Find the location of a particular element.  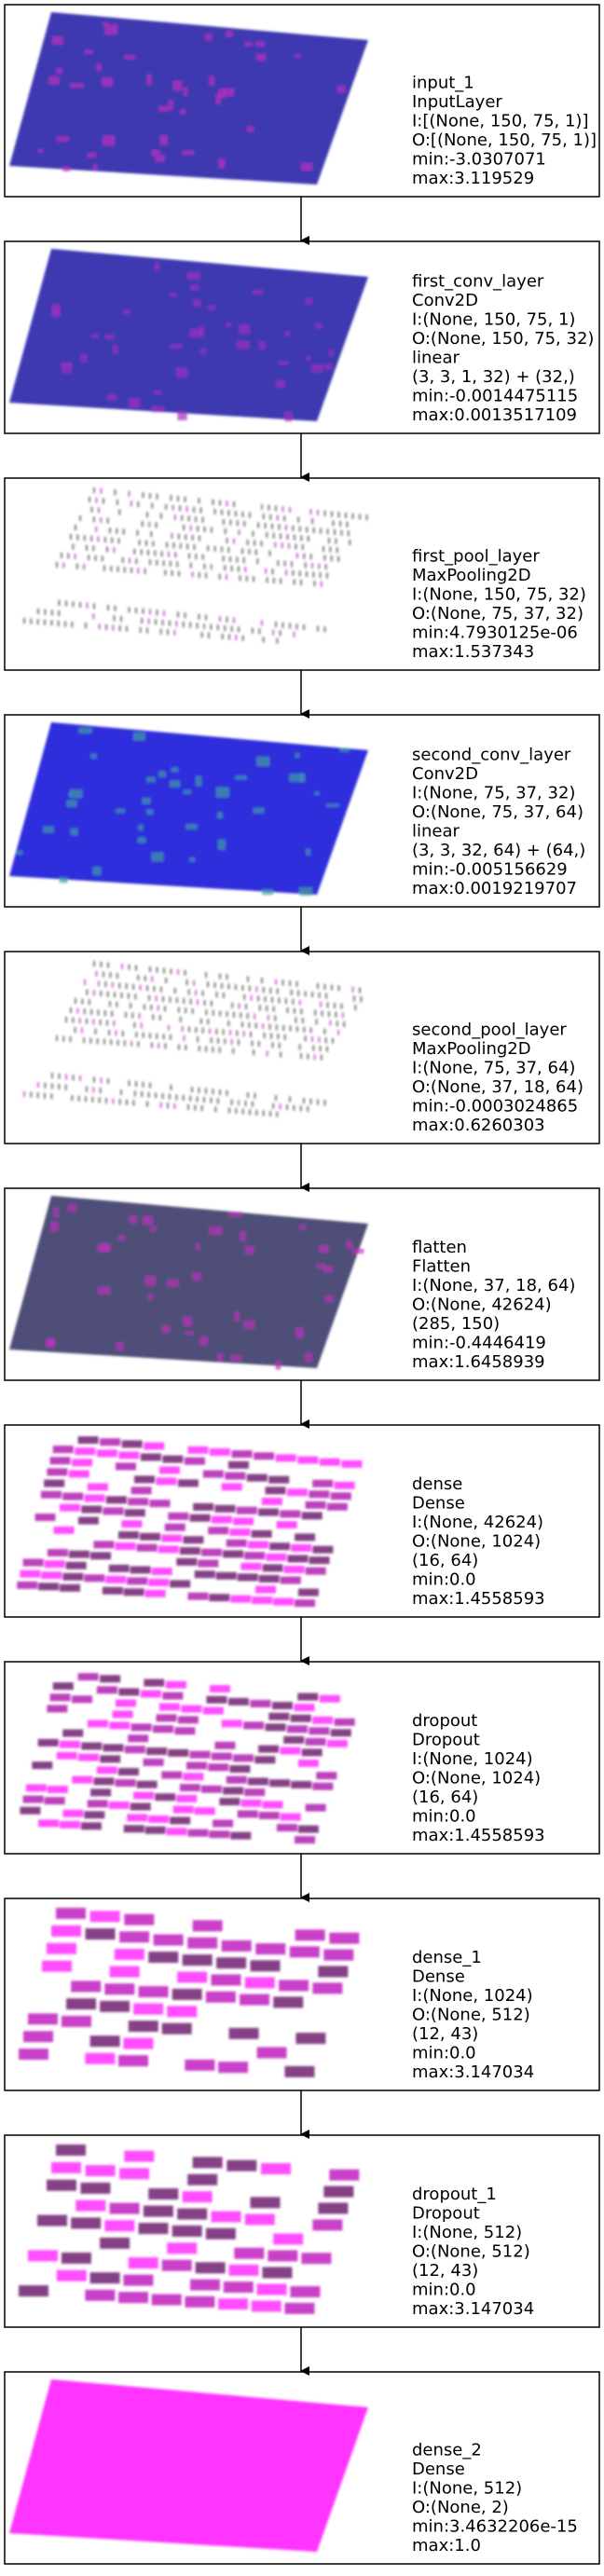

layer-info: max:3.147034 is located at coordinates (473, 2072).